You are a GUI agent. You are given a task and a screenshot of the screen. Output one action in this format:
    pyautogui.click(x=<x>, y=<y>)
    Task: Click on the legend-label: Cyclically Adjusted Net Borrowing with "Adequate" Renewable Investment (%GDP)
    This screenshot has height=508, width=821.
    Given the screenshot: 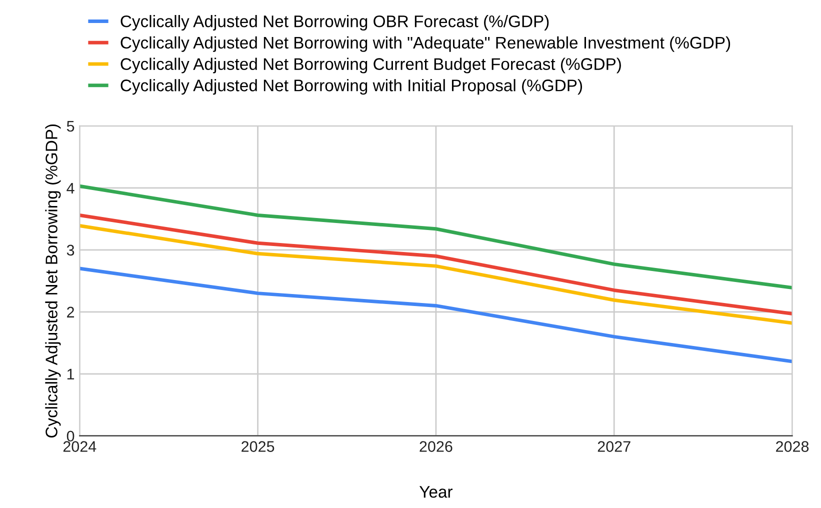 What is the action you would take?
    pyautogui.click(x=425, y=44)
    